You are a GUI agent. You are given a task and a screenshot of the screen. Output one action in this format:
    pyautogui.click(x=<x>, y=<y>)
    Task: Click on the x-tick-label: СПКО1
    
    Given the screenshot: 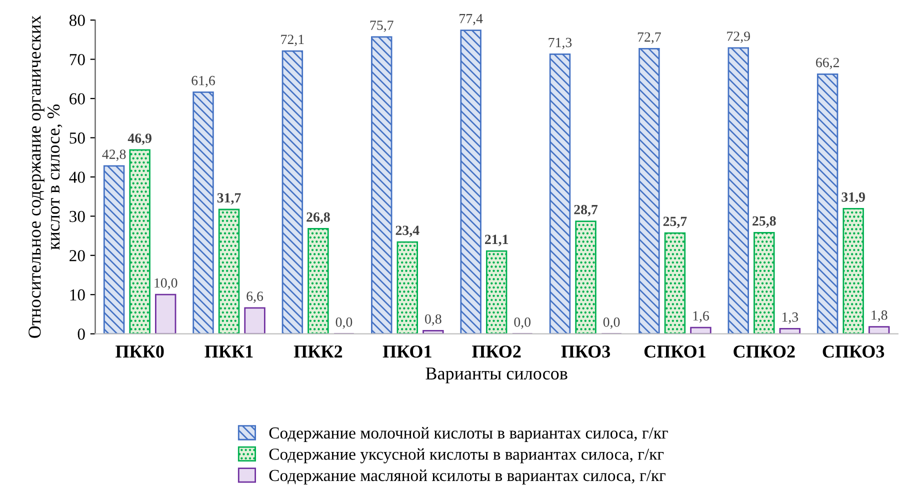 What is the action you would take?
    pyautogui.click(x=675, y=352)
    